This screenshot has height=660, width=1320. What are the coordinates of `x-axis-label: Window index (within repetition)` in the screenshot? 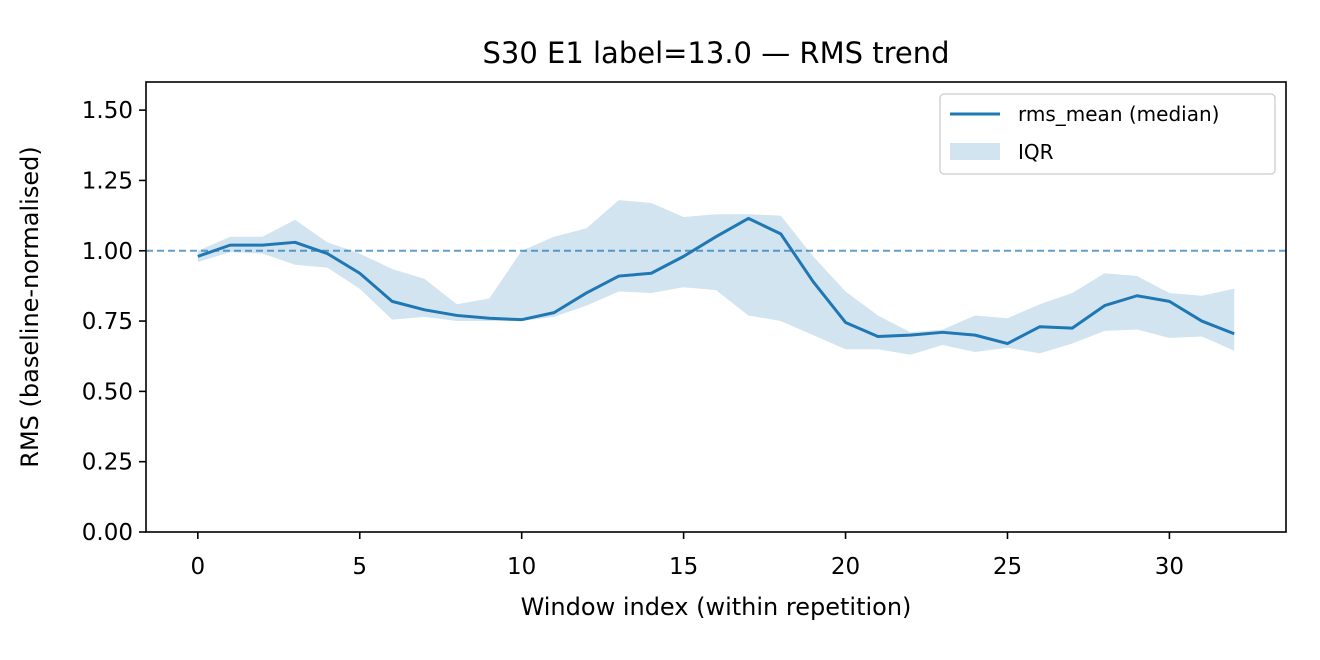 It's located at (716, 607).